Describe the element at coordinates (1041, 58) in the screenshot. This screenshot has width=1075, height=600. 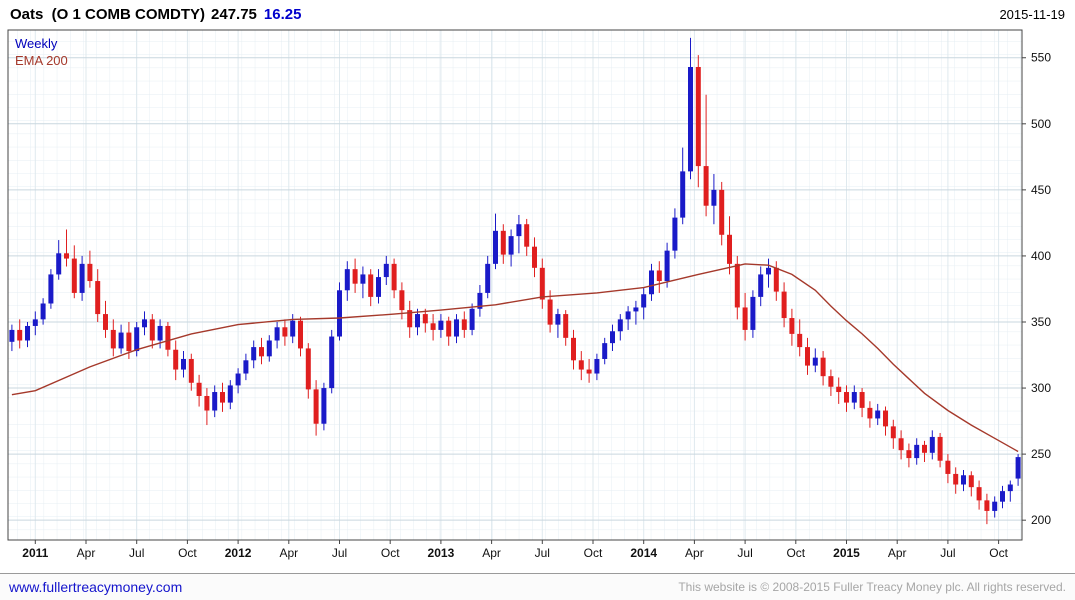
I see `svg-text: 550` at that location.